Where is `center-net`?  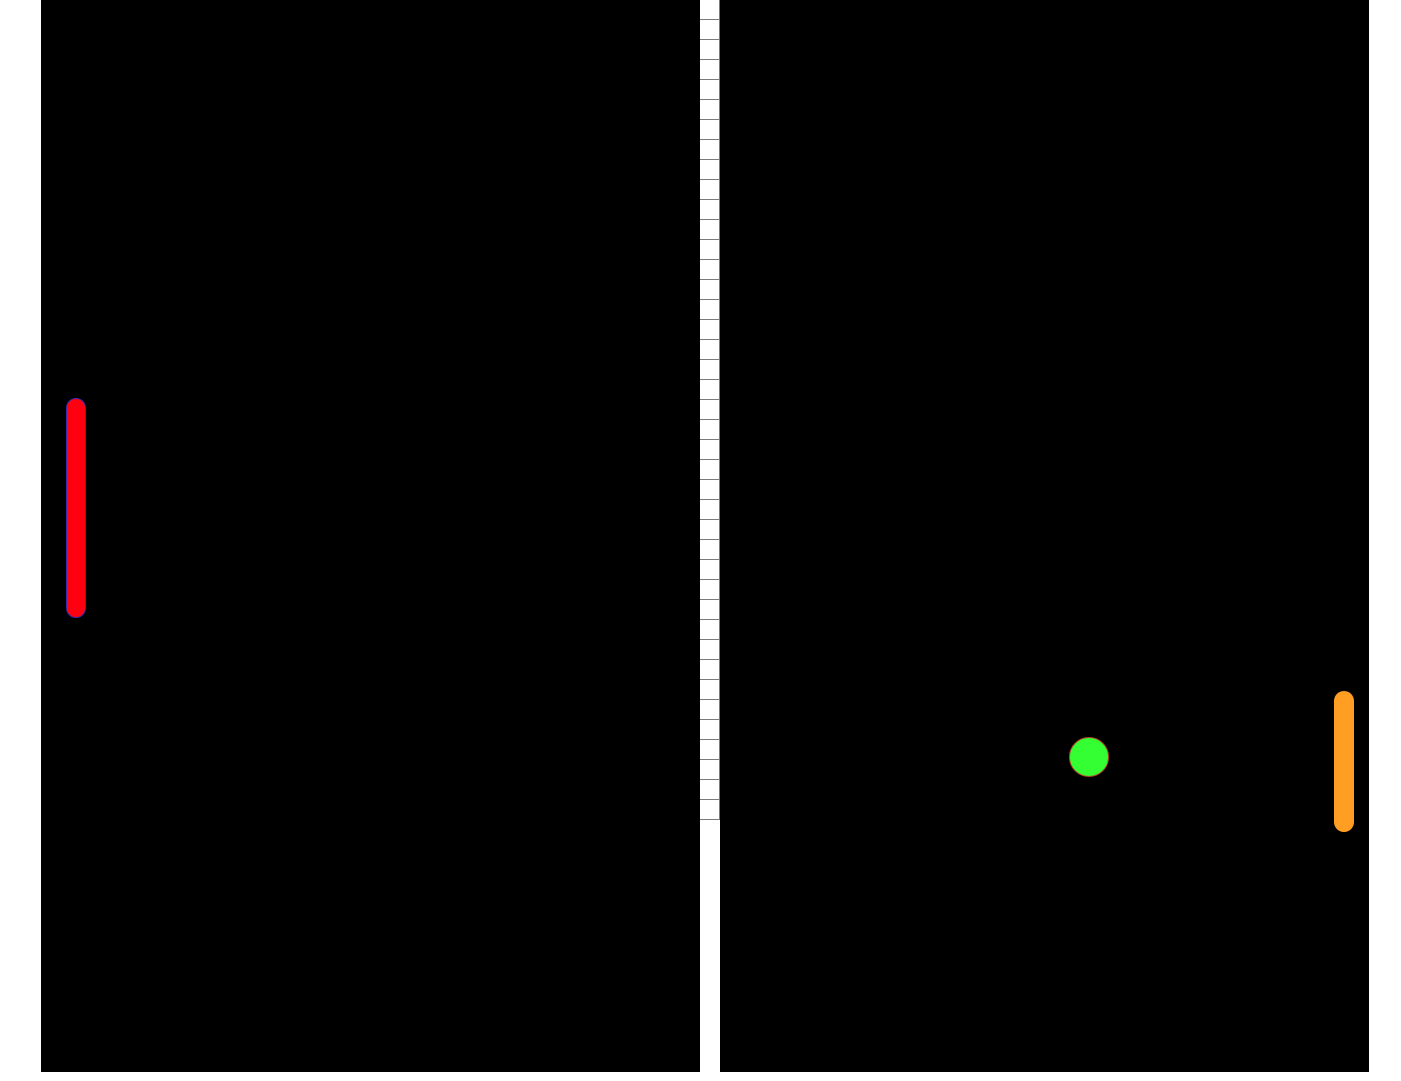
center-net is located at coordinates (710, 536).